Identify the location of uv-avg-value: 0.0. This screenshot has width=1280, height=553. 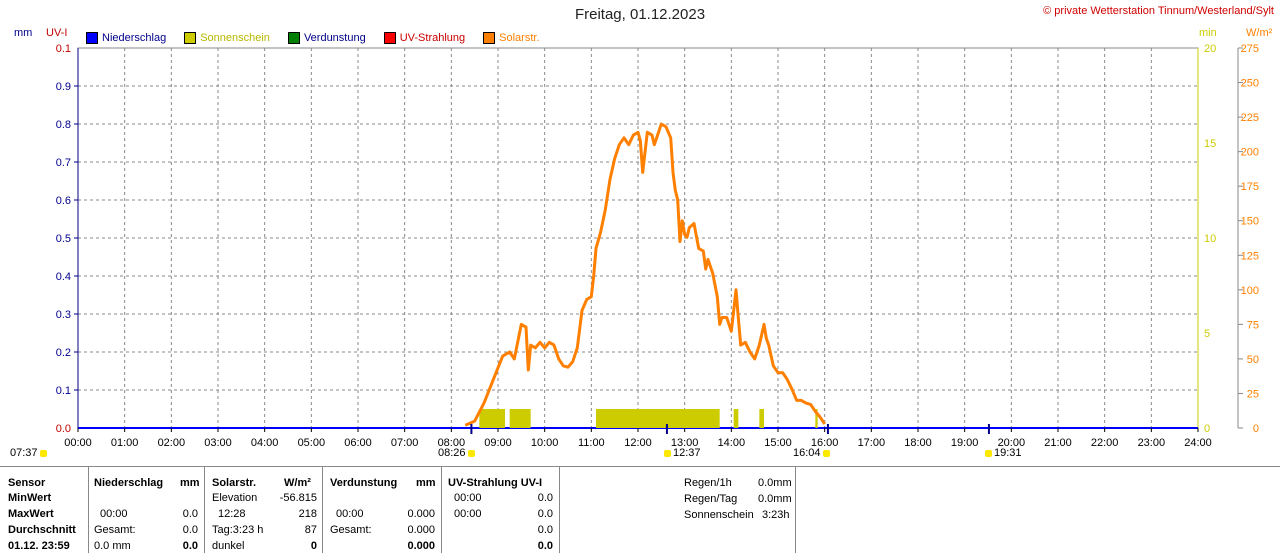
(545, 530).